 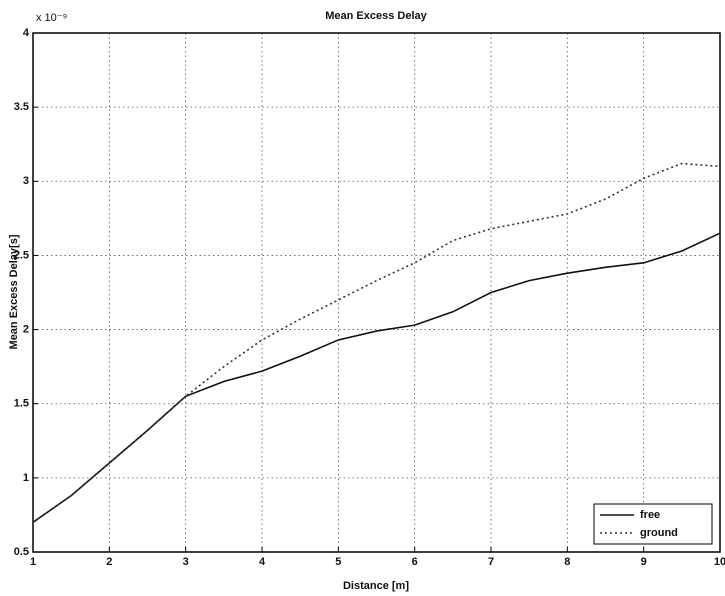 What do you see at coordinates (51, 18) in the screenshot?
I see `exponent-label: x 10⁻⁹` at bounding box center [51, 18].